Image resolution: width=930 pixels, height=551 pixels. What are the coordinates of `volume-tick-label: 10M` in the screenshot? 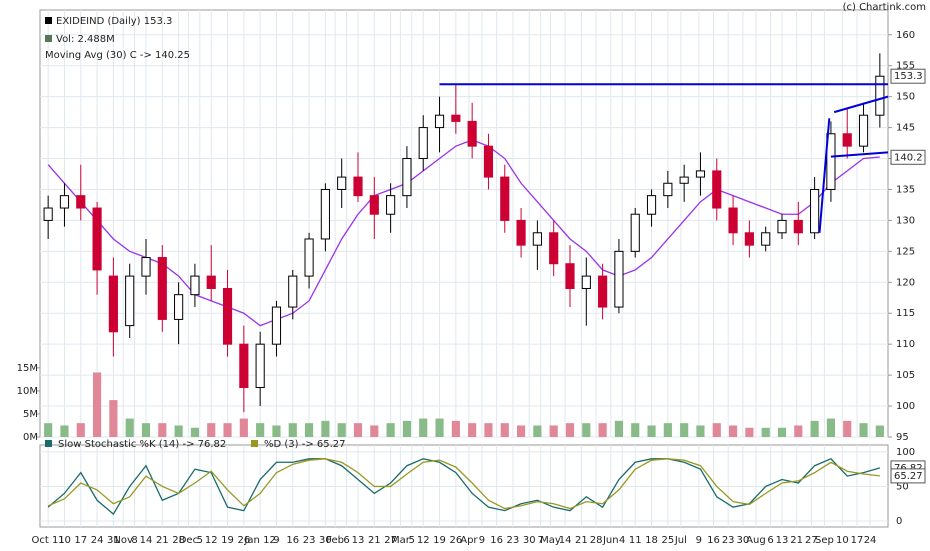 It's located at (27, 391).